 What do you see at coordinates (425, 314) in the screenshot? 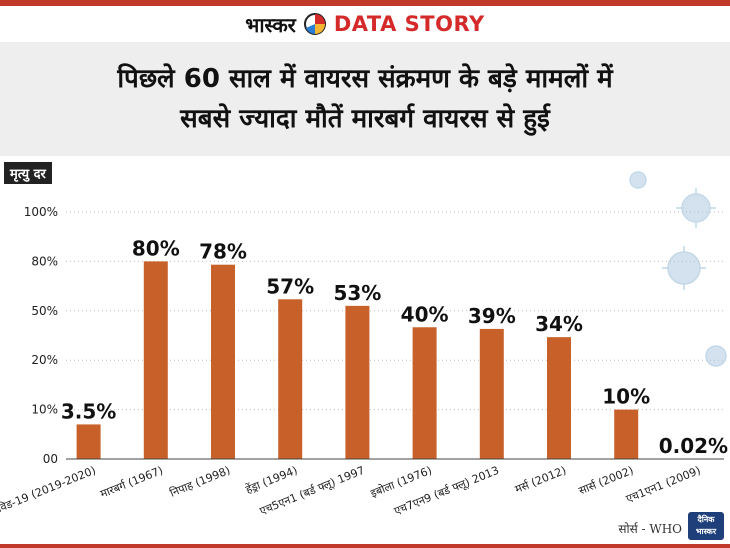
I see `data-label: 40%` at bounding box center [425, 314].